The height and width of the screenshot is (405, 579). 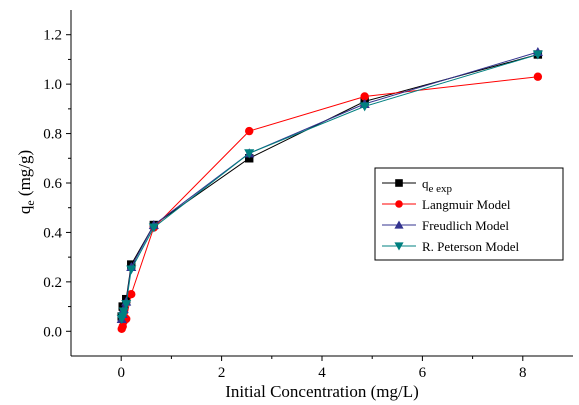 I want to click on x-tick-label: 0, so click(x=121, y=373).